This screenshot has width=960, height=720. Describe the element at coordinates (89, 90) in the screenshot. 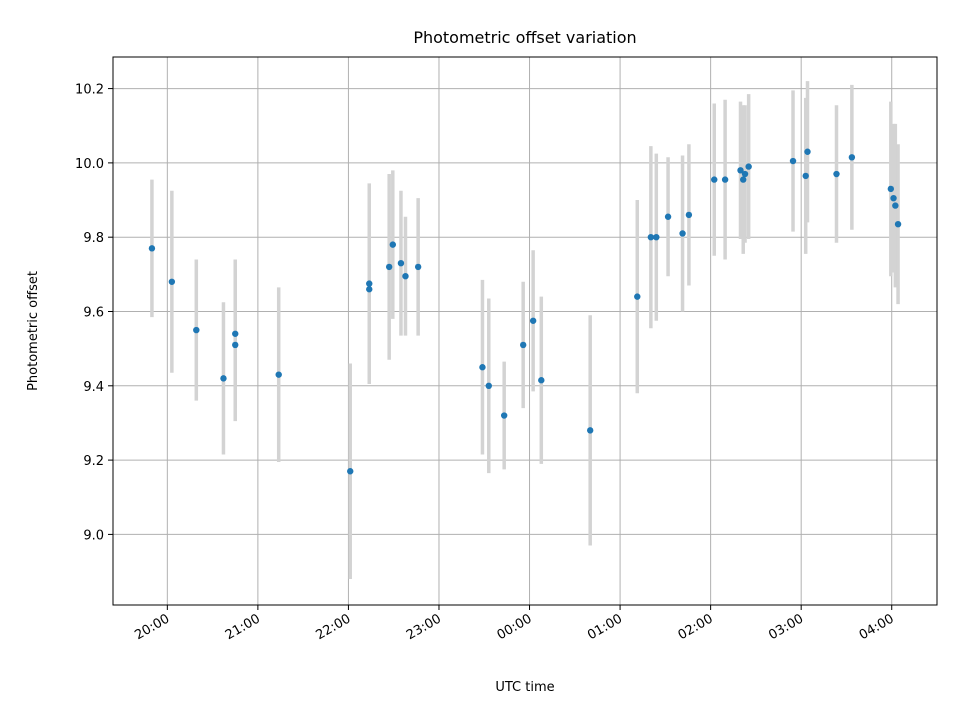

I see `y-tick-label: 10.2` at that location.